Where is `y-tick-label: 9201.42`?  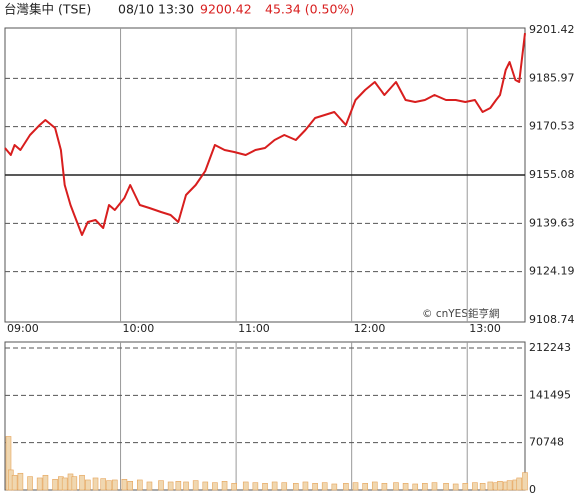 y-tick-label: 9201.42 is located at coordinates (552, 29).